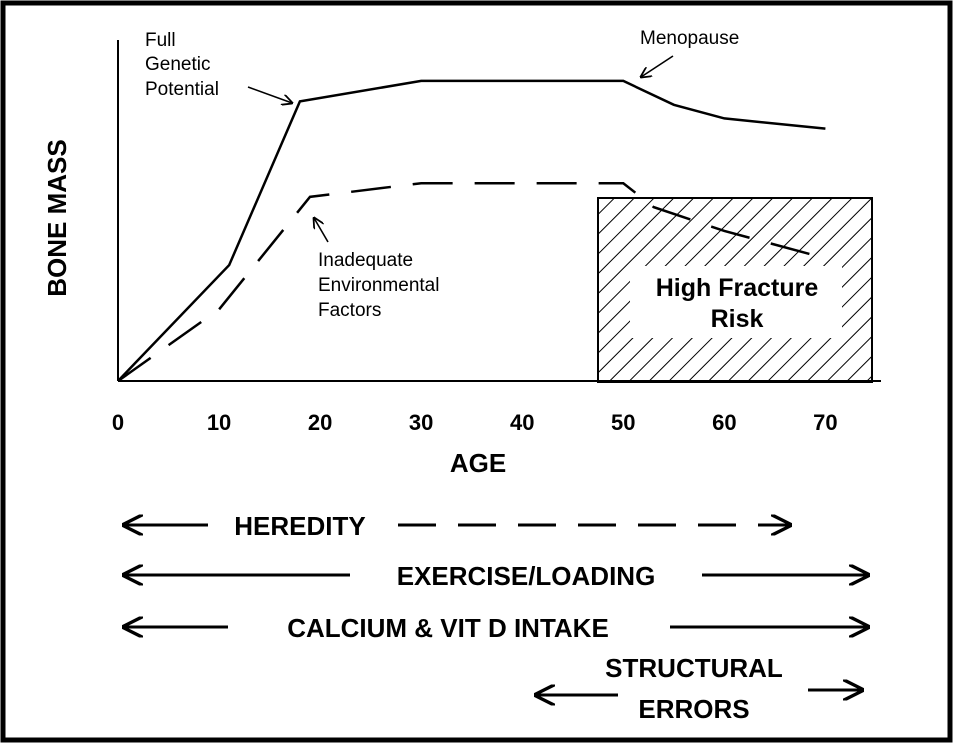 Image resolution: width=961 pixels, height=754 pixels. I want to click on y-axis-label: BONE MASS, so click(57, 217).